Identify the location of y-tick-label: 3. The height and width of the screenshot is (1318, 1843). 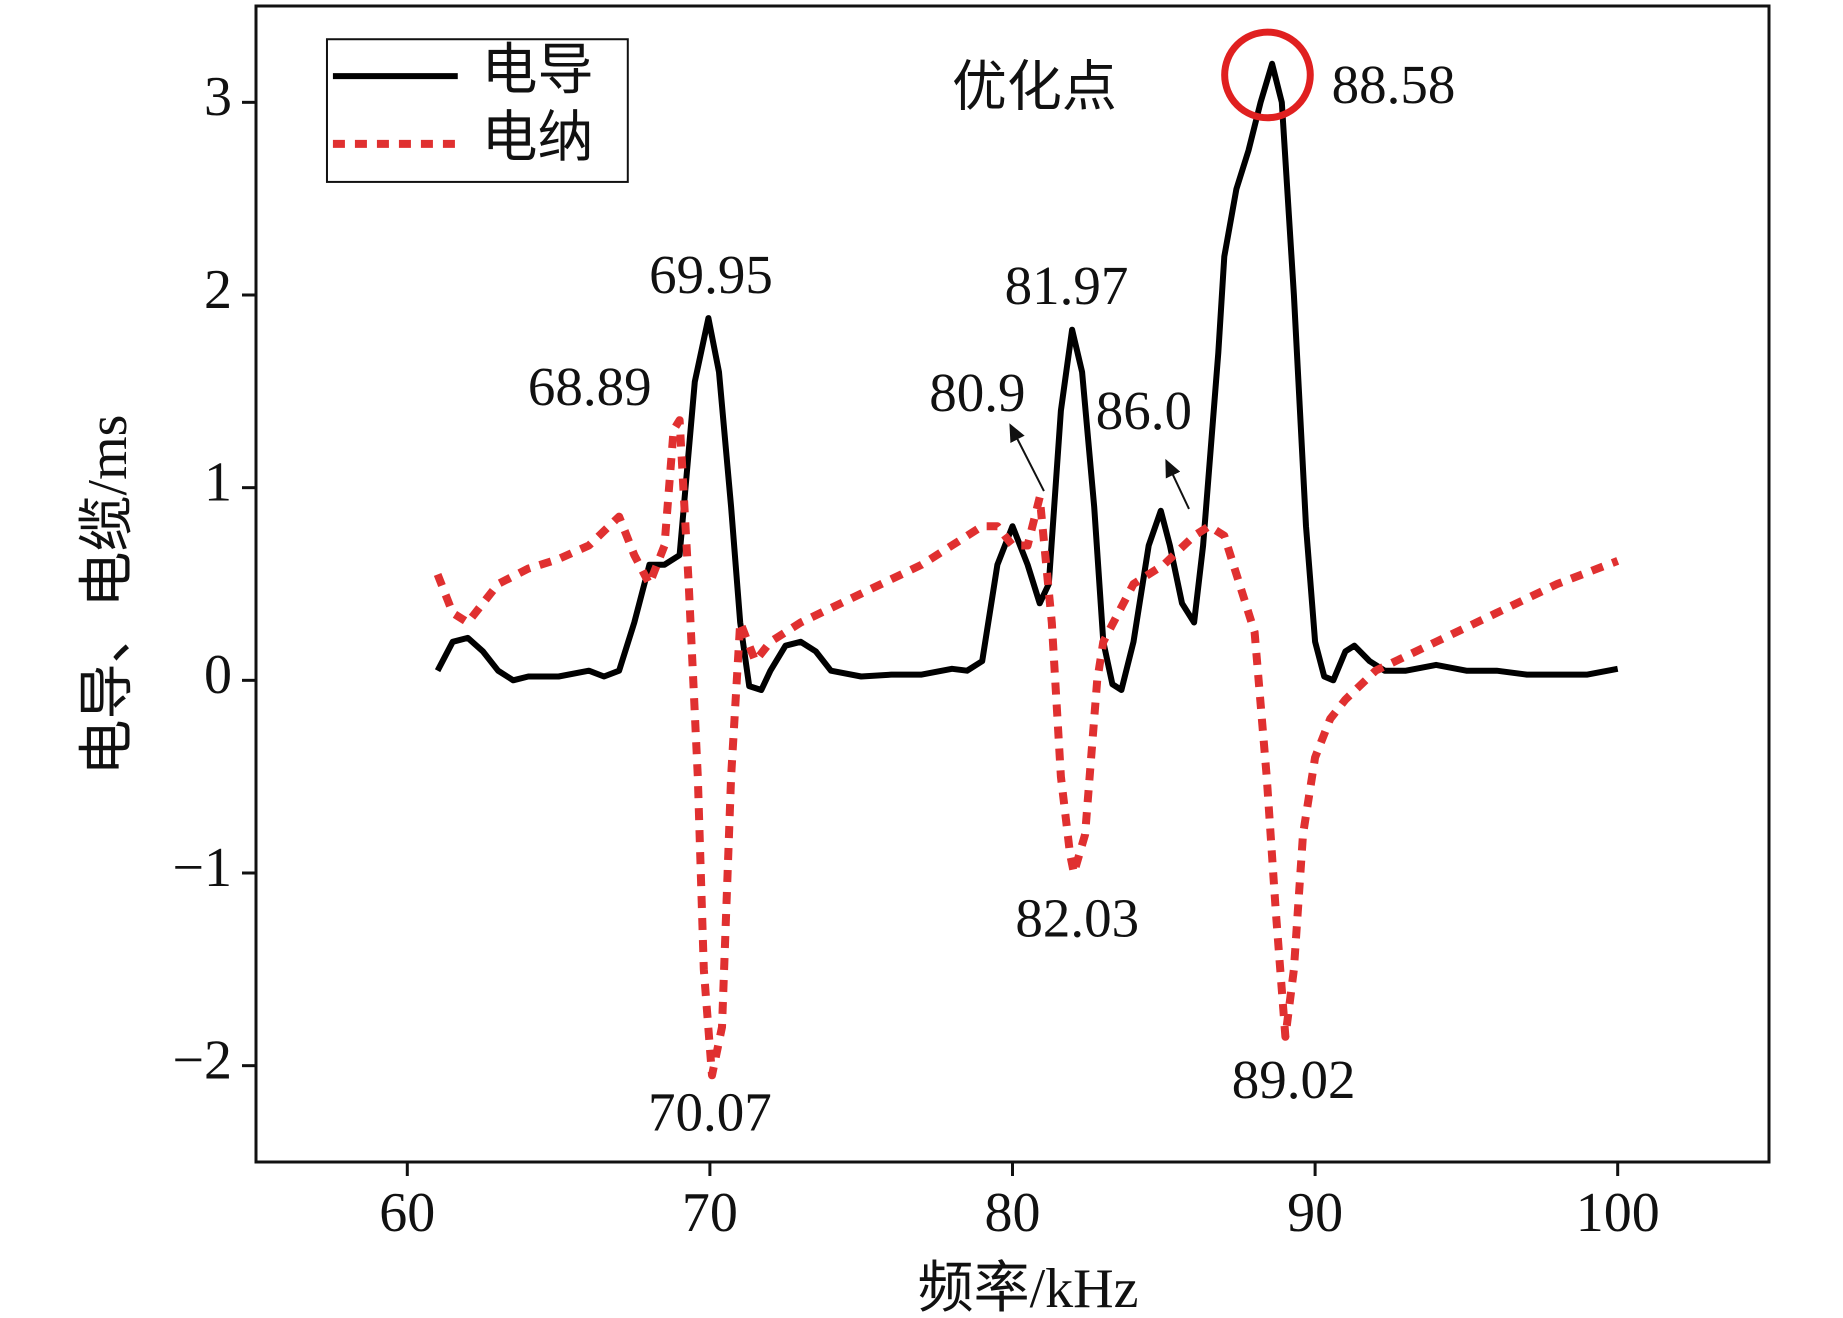
(218, 97).